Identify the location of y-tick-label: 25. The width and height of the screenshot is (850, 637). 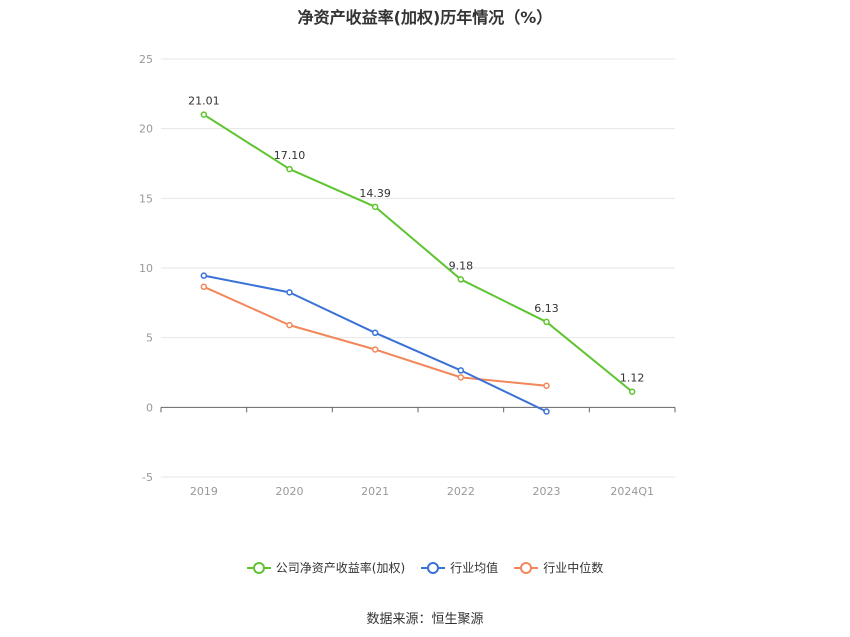
(146, 59).